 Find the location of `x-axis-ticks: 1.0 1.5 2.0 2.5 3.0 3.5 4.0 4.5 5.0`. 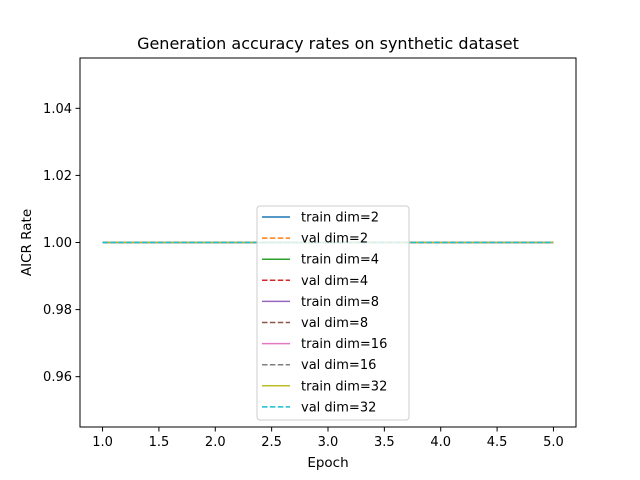

x-axis-ticks: 1.0 1.5 2.0 2.5 3.0 3.5 4.0 4.5 5.0 is located at coordinates (328, 438).